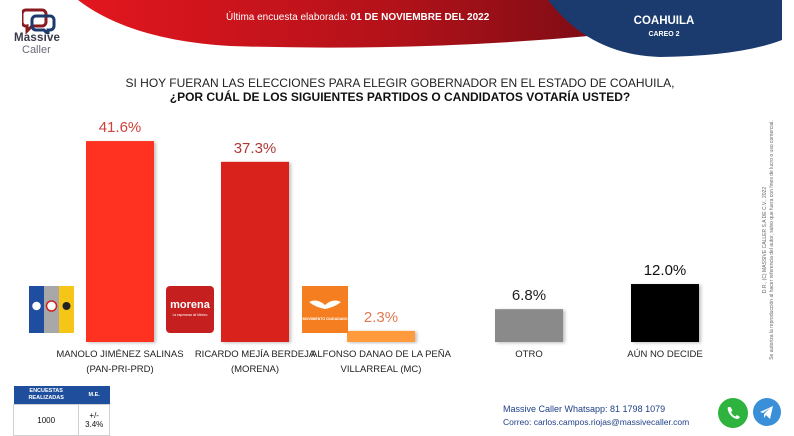 This screenshot has height=436, width=794. I want to click on category-label-3: OTRO, so click(529, 354).